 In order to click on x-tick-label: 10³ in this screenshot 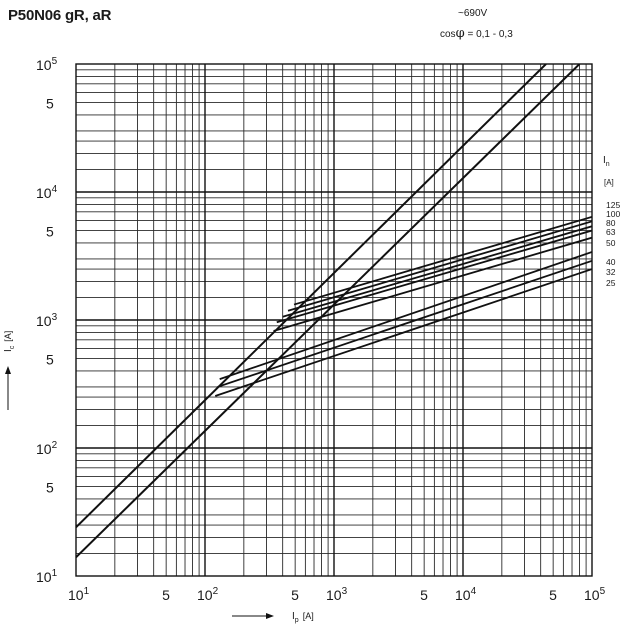, I will do `click(337, 594)`.